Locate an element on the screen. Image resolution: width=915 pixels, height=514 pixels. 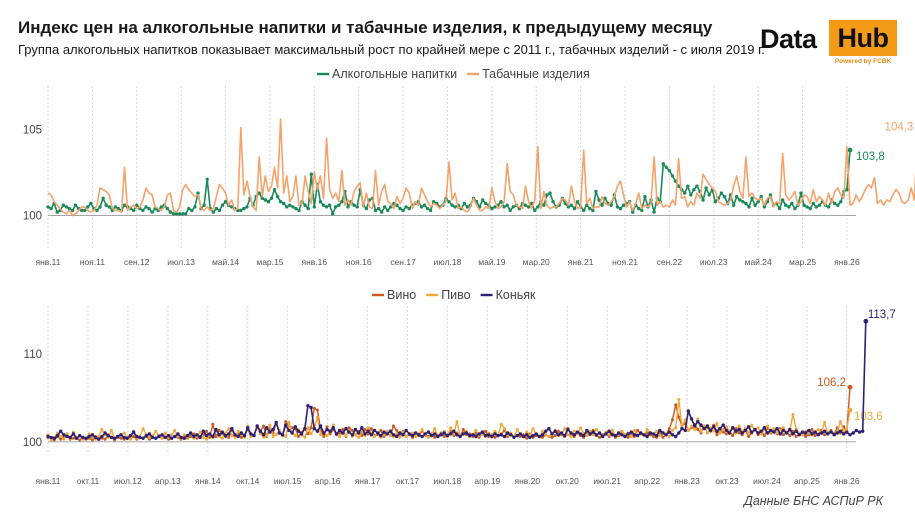
last-point is located at coordinates (850, 150).